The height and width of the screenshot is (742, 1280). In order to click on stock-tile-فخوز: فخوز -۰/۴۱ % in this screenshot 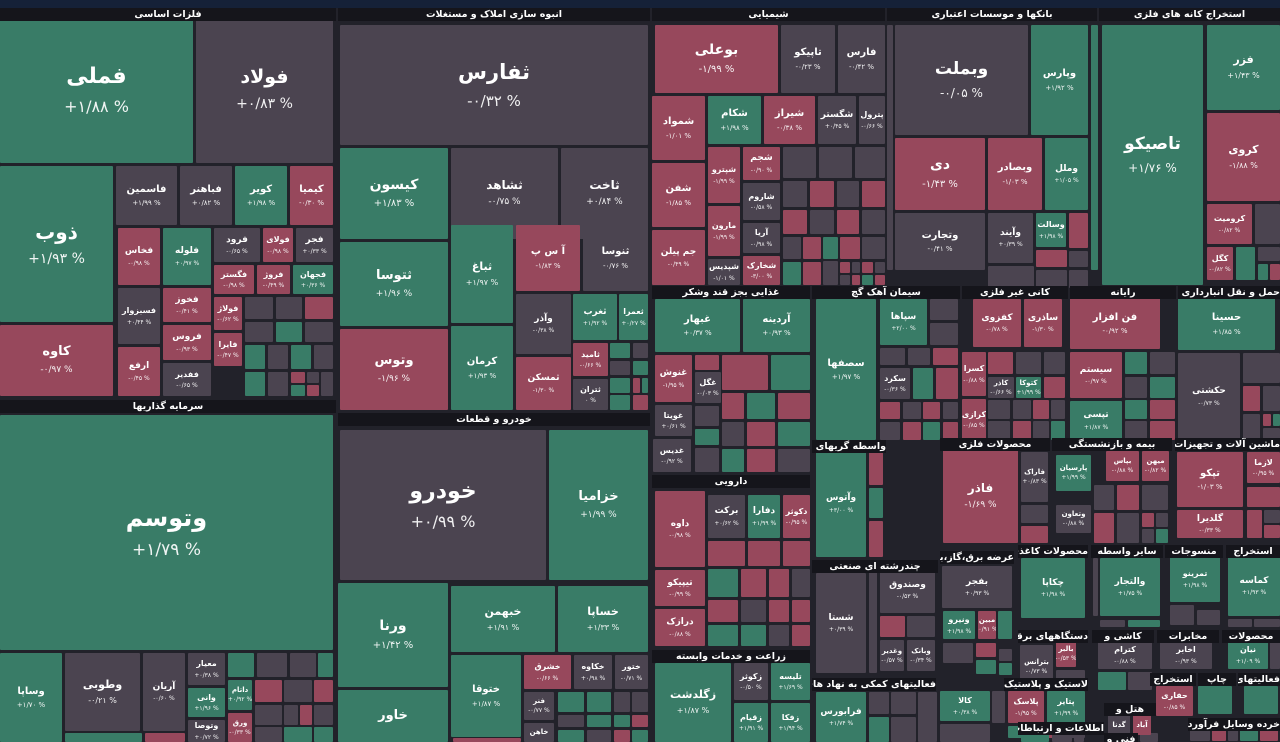, I will do `click(187, 305)`.